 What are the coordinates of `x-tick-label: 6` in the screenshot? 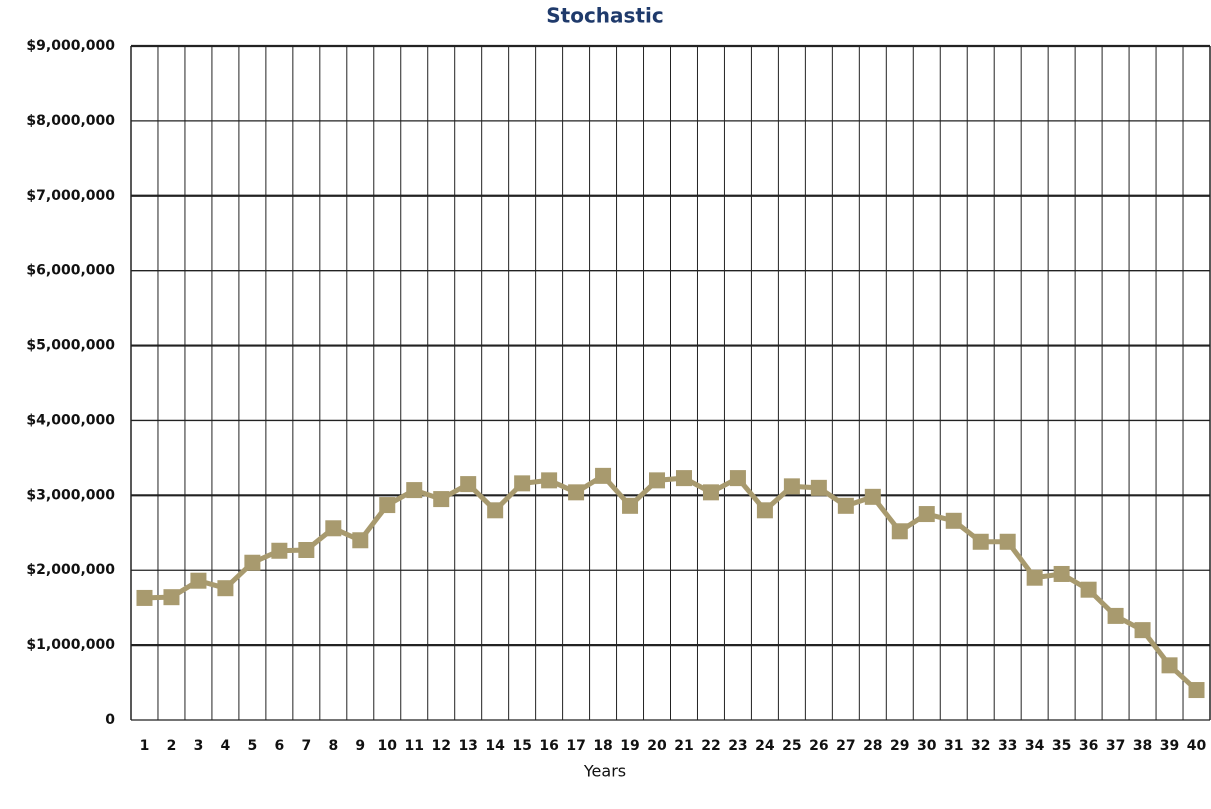 It's located at (279, 746).